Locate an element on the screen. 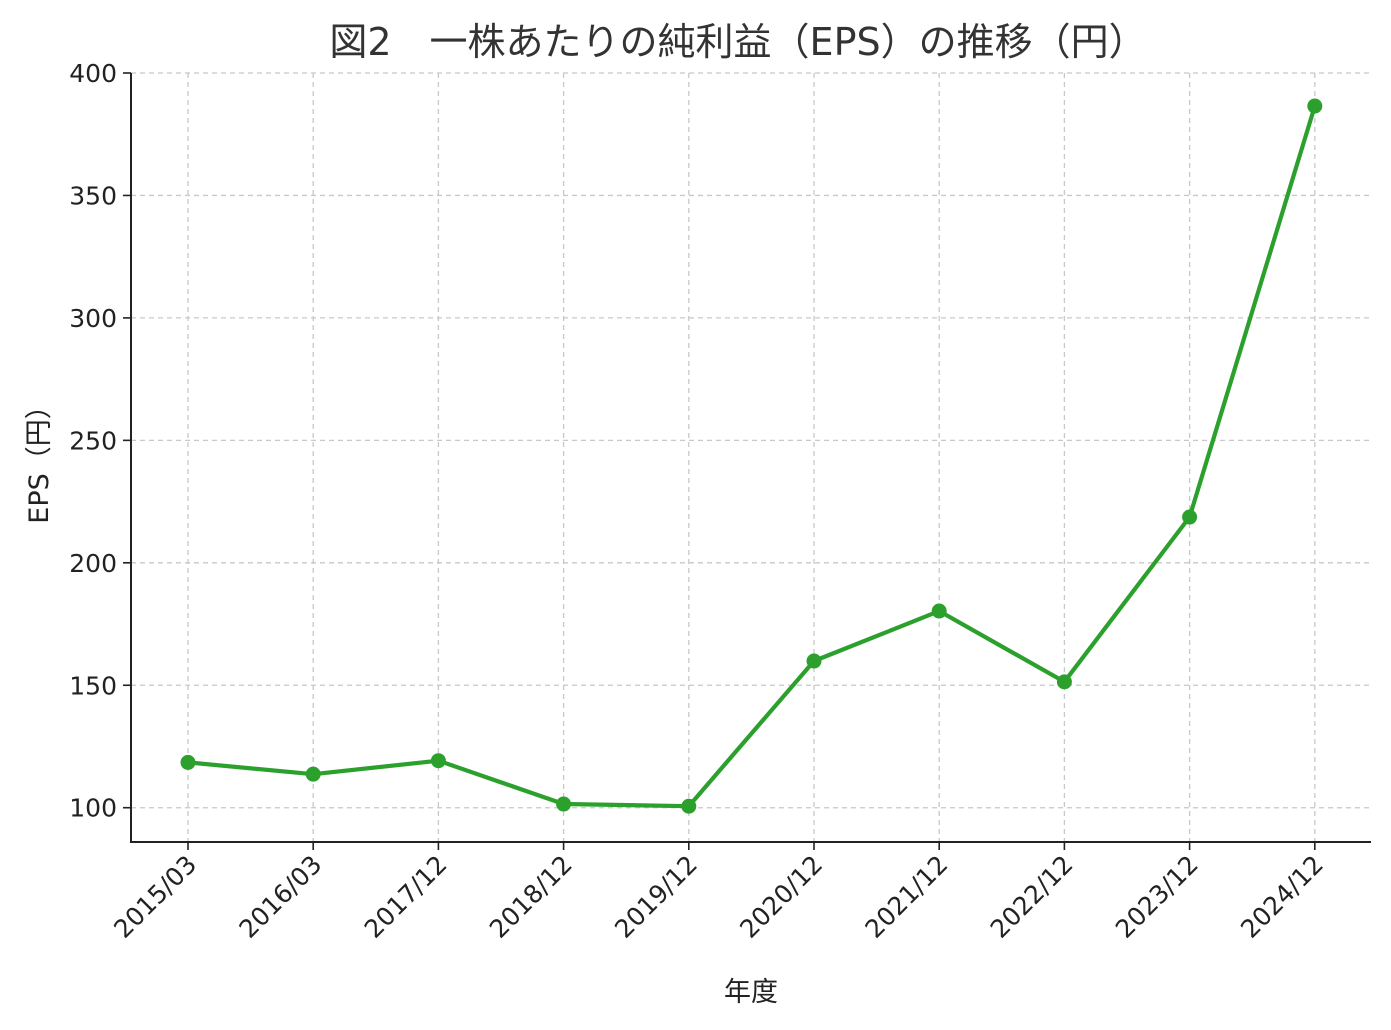 The height and width of the screenshot is (1030, 1391). y-ticks: 100 150 200 250 300 350 400 is located at coordinates (100, 441).